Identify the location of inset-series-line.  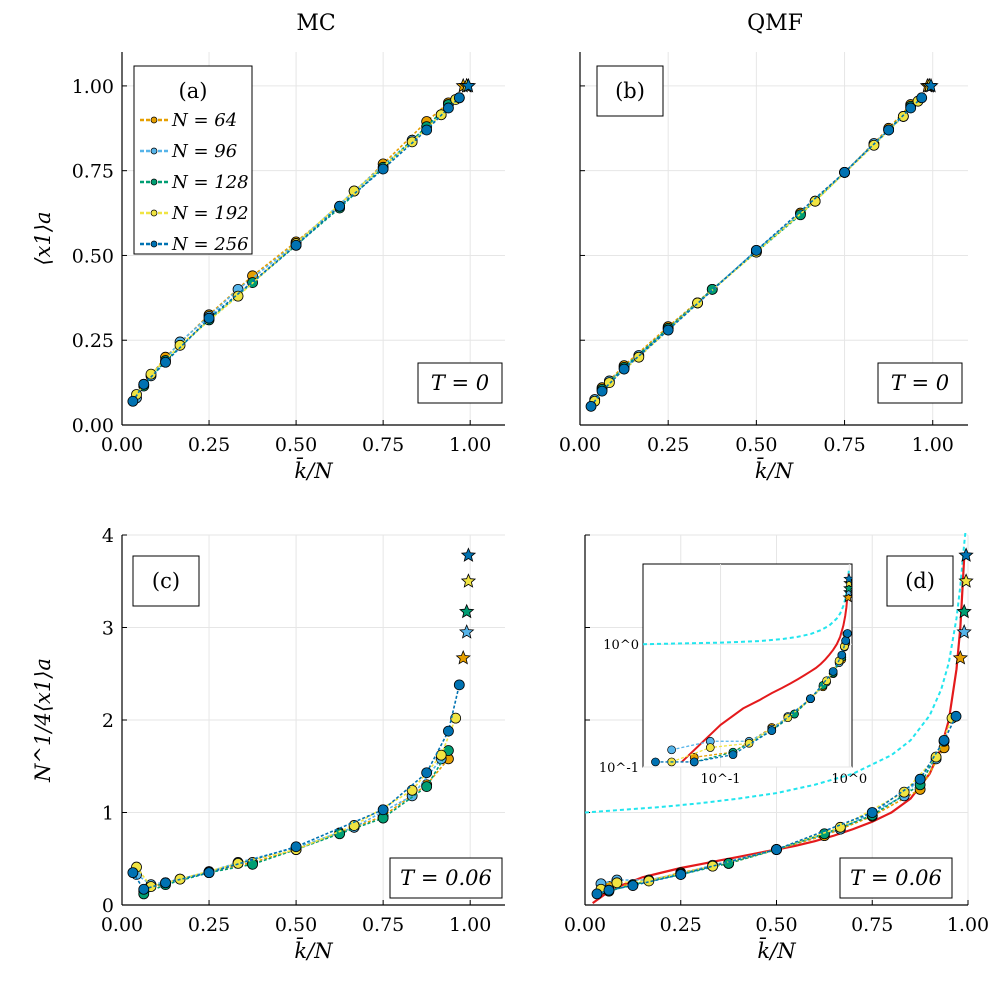
(752, 698).